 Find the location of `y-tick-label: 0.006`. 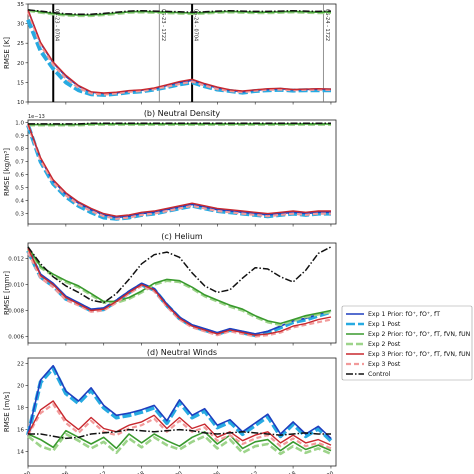

y-tick-label: 0.006 is located at coordinates (16, 338).